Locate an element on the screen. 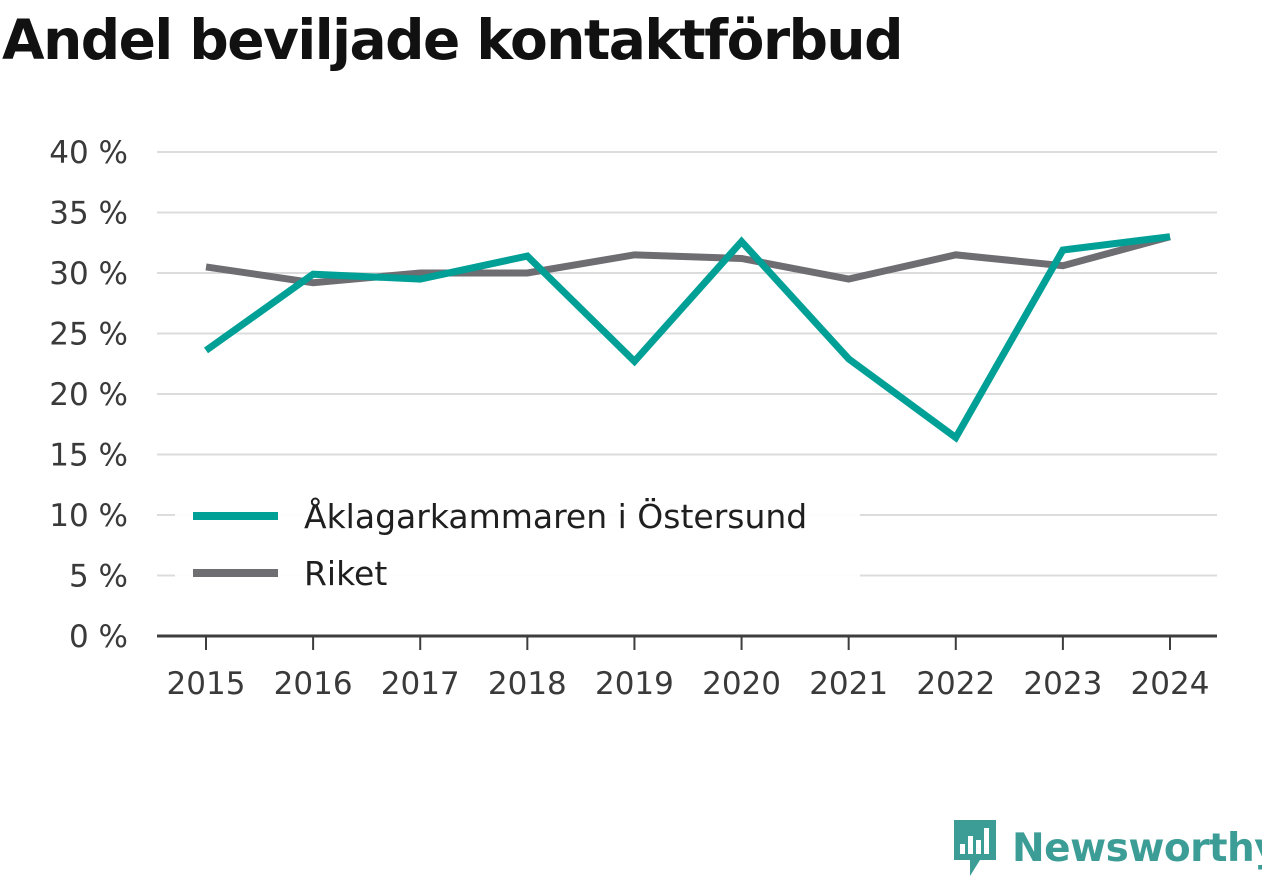 Image resolution: width=1262 pixels, height=879 pixels. y-tick-label: 20 % is located at coordinates (88, 395).